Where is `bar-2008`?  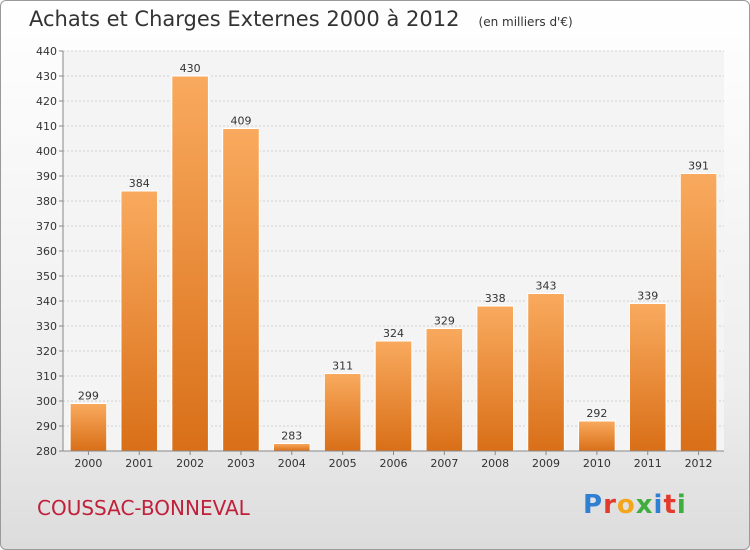
bar-2008 is located at coordinates (495, 378).